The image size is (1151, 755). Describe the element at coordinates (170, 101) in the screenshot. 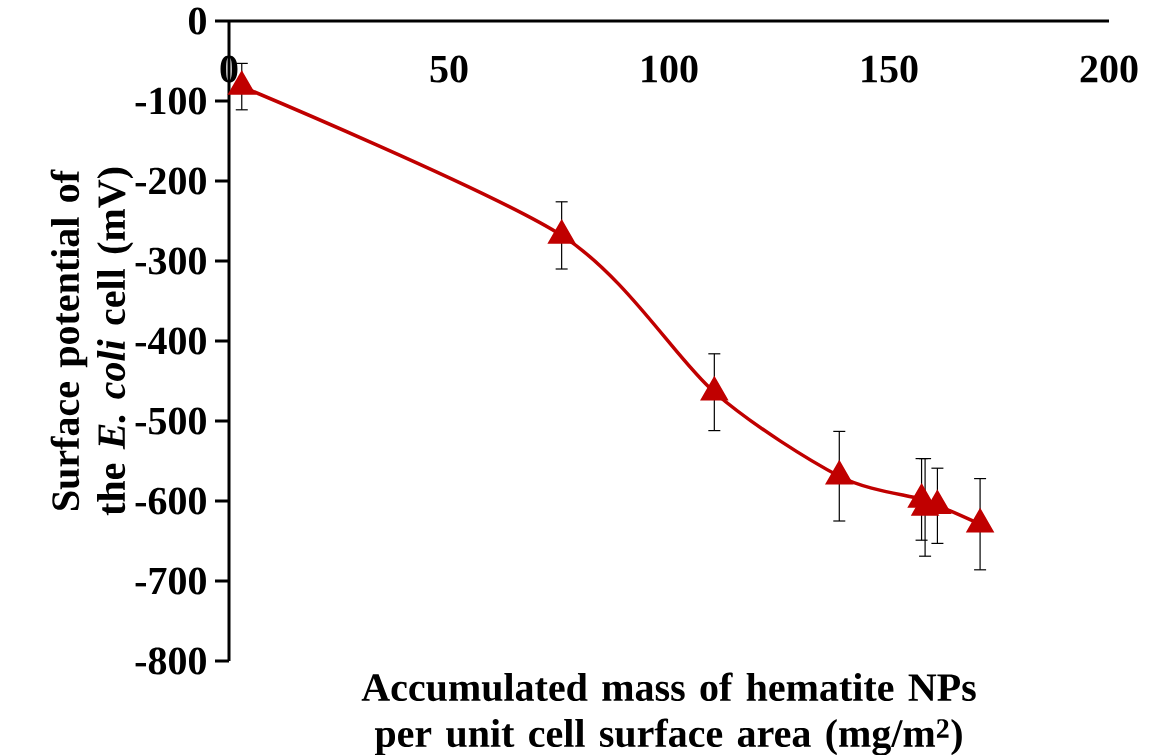

I see `y-tick-label: -100` at that location.